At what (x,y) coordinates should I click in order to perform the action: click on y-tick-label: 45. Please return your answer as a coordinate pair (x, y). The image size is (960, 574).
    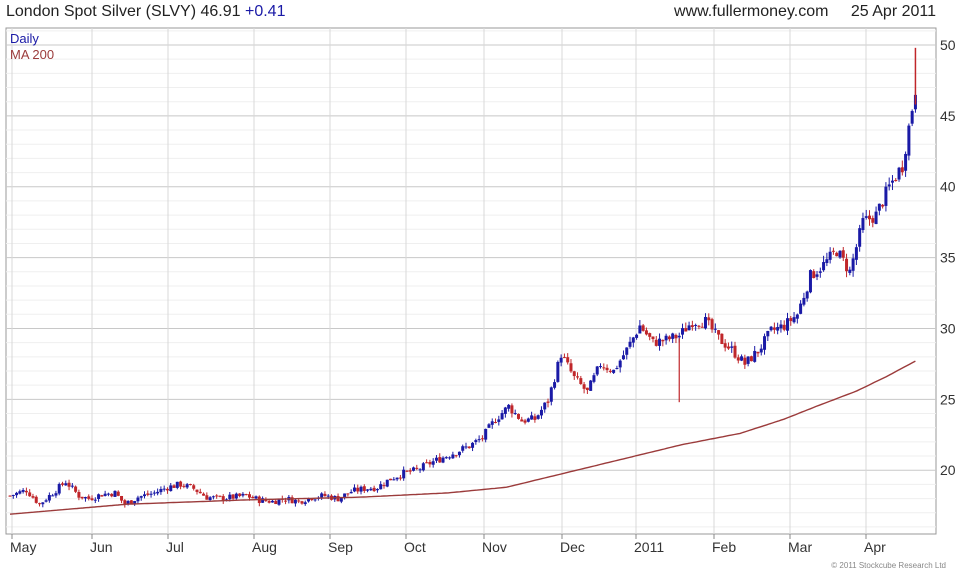
    Looking at the image, I should click on (948, 116).